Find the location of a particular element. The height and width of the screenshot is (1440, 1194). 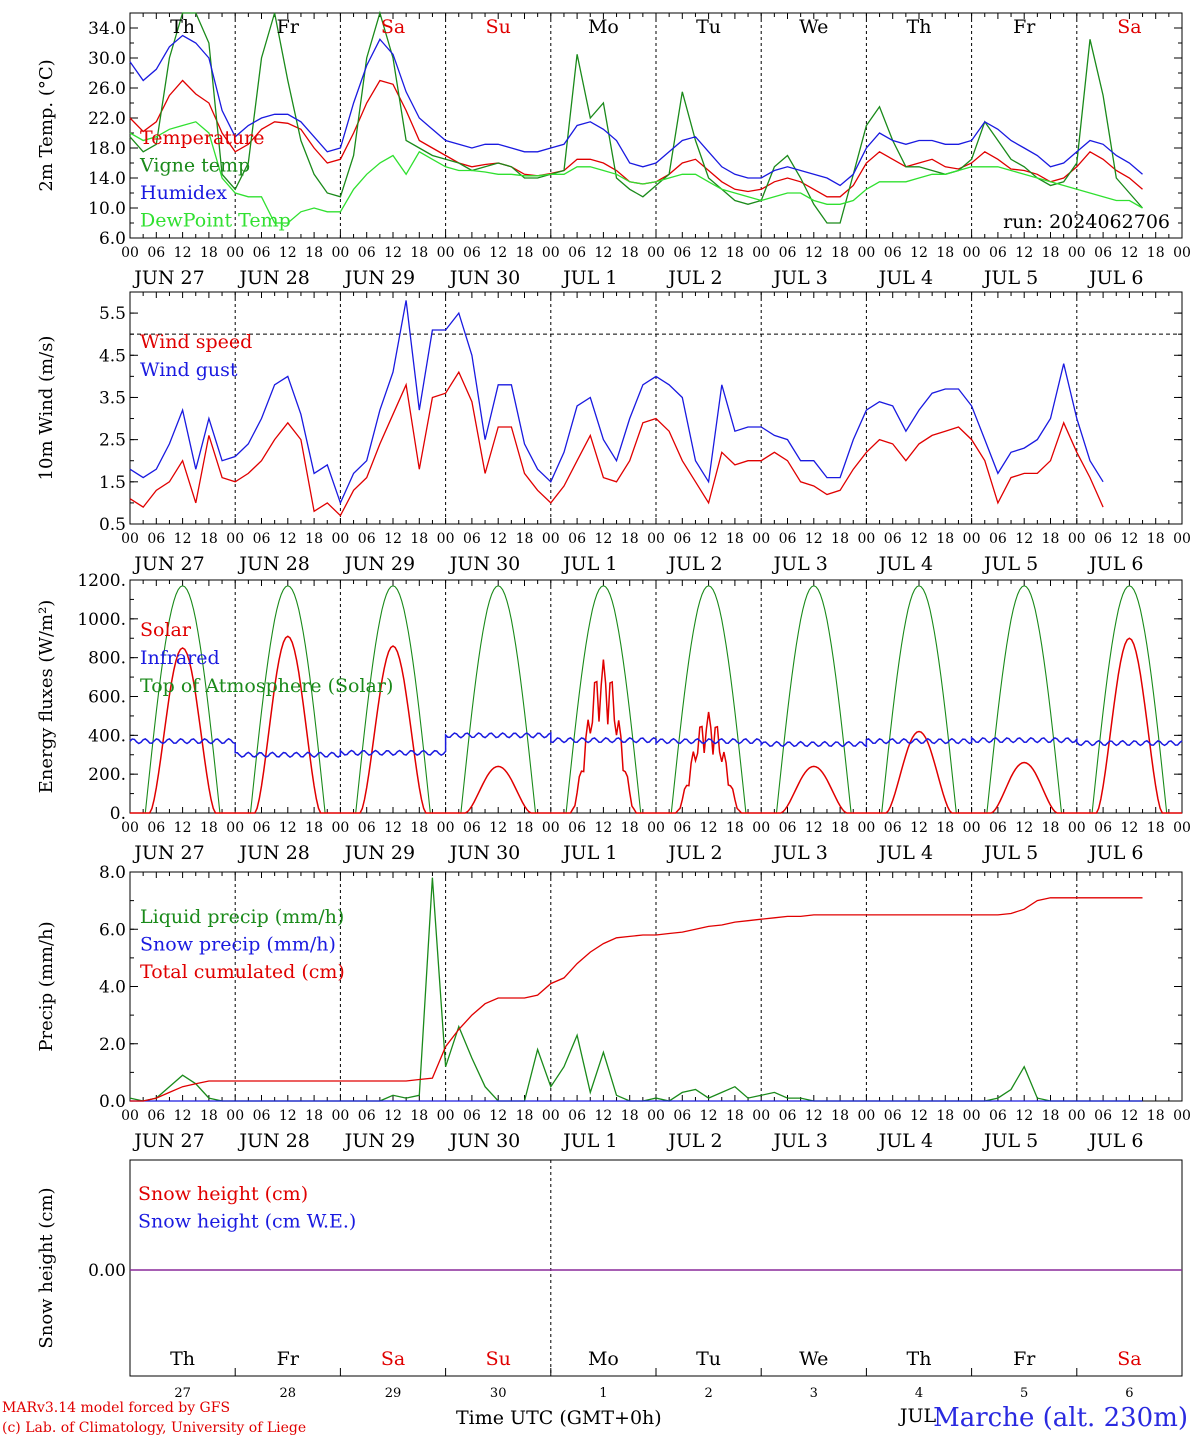

y-tick-label: 1200. is located at coordinates (101, 581).